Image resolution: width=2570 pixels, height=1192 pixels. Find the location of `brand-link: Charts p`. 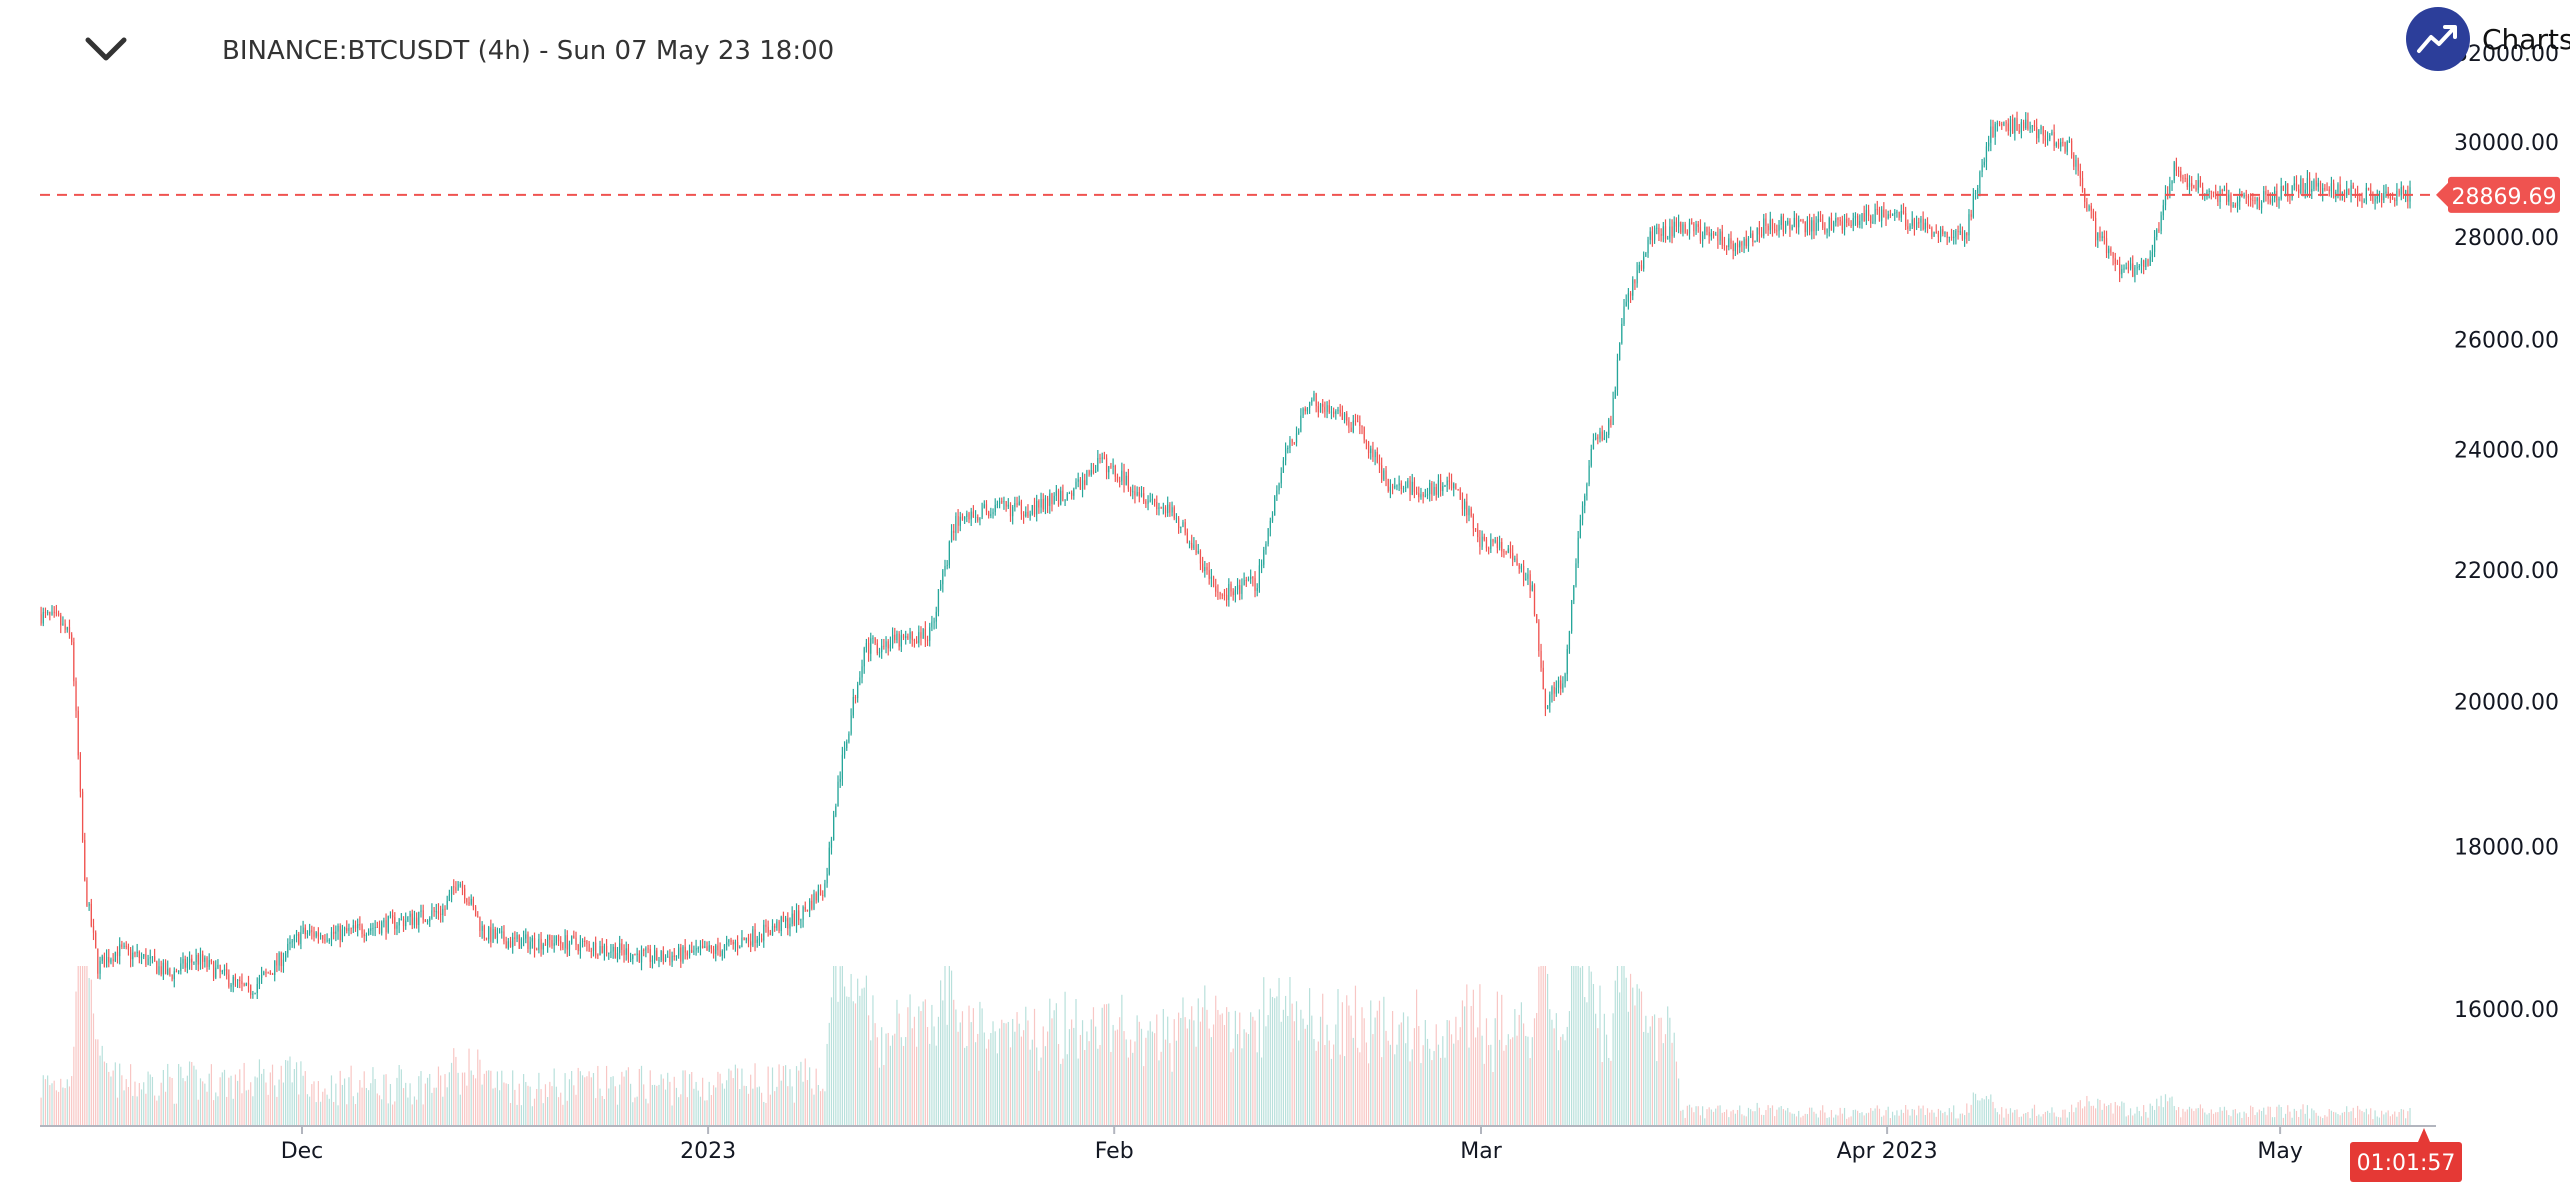

brand-link: Charts p is located at coordinates (2488, 39).